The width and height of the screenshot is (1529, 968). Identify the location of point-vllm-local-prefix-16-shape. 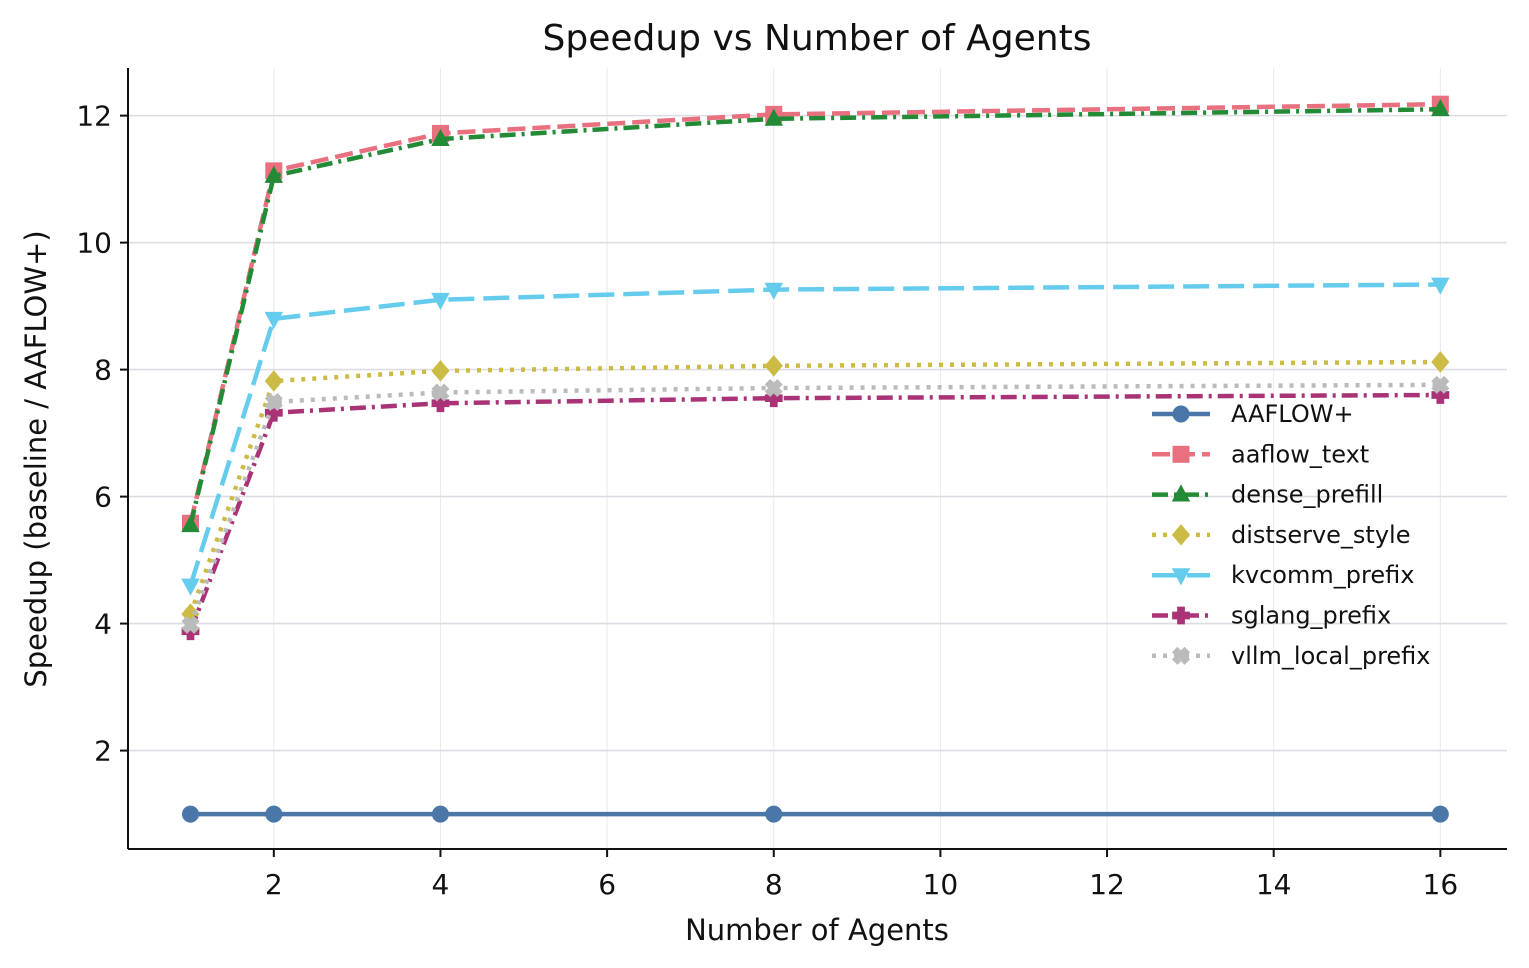
(1440, 384).